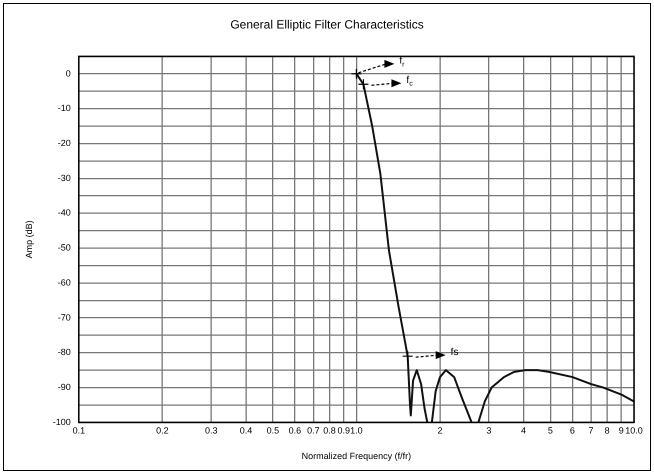  Describe the element at coordinates (591, 430) in the screenshot. I see `x-tick-label: 7` at that location.